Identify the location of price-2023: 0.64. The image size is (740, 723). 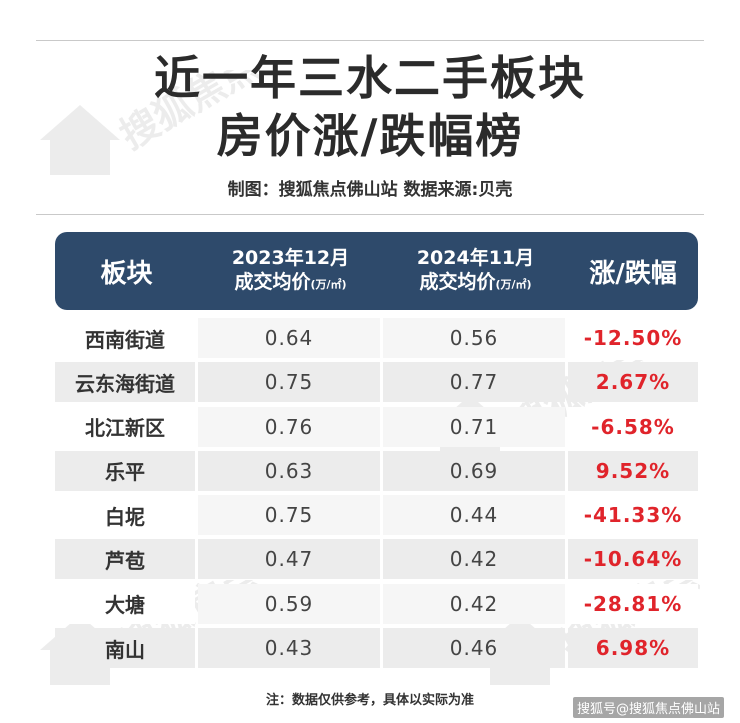
(289, 338).